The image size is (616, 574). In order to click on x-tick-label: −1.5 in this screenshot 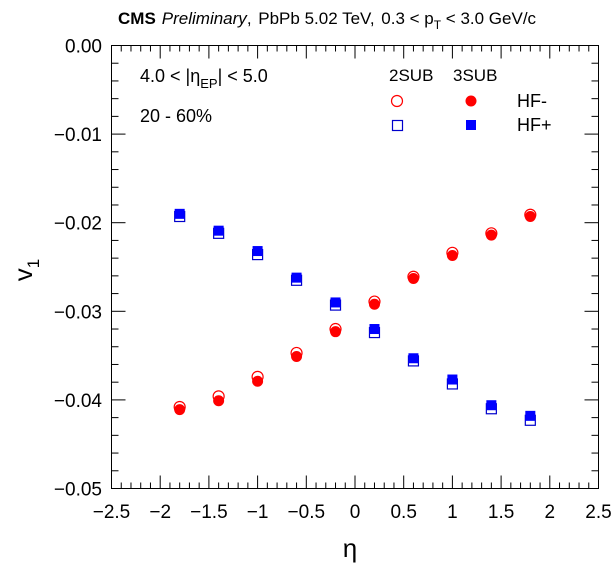, I will do `click(209, 512)`.